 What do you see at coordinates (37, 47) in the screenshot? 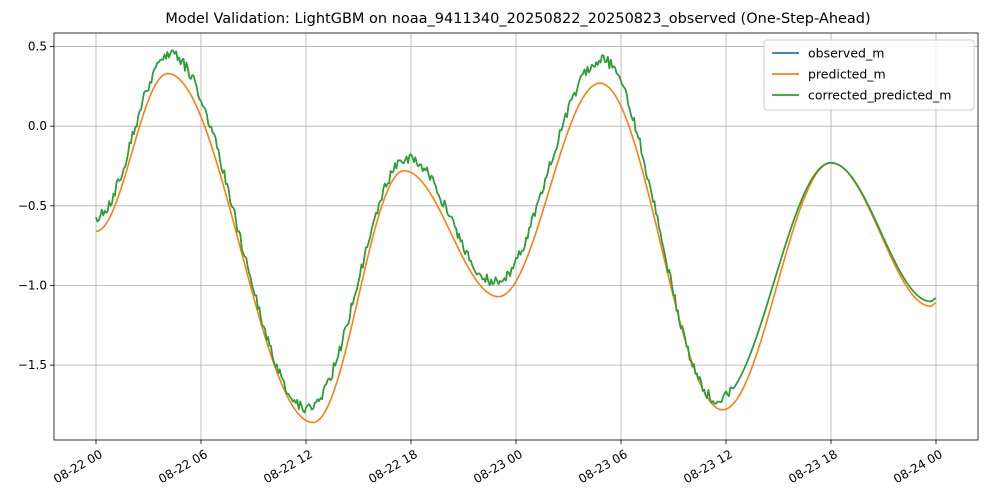
I see `y-tick-label: 0.5` at bounding box center [37, 47].